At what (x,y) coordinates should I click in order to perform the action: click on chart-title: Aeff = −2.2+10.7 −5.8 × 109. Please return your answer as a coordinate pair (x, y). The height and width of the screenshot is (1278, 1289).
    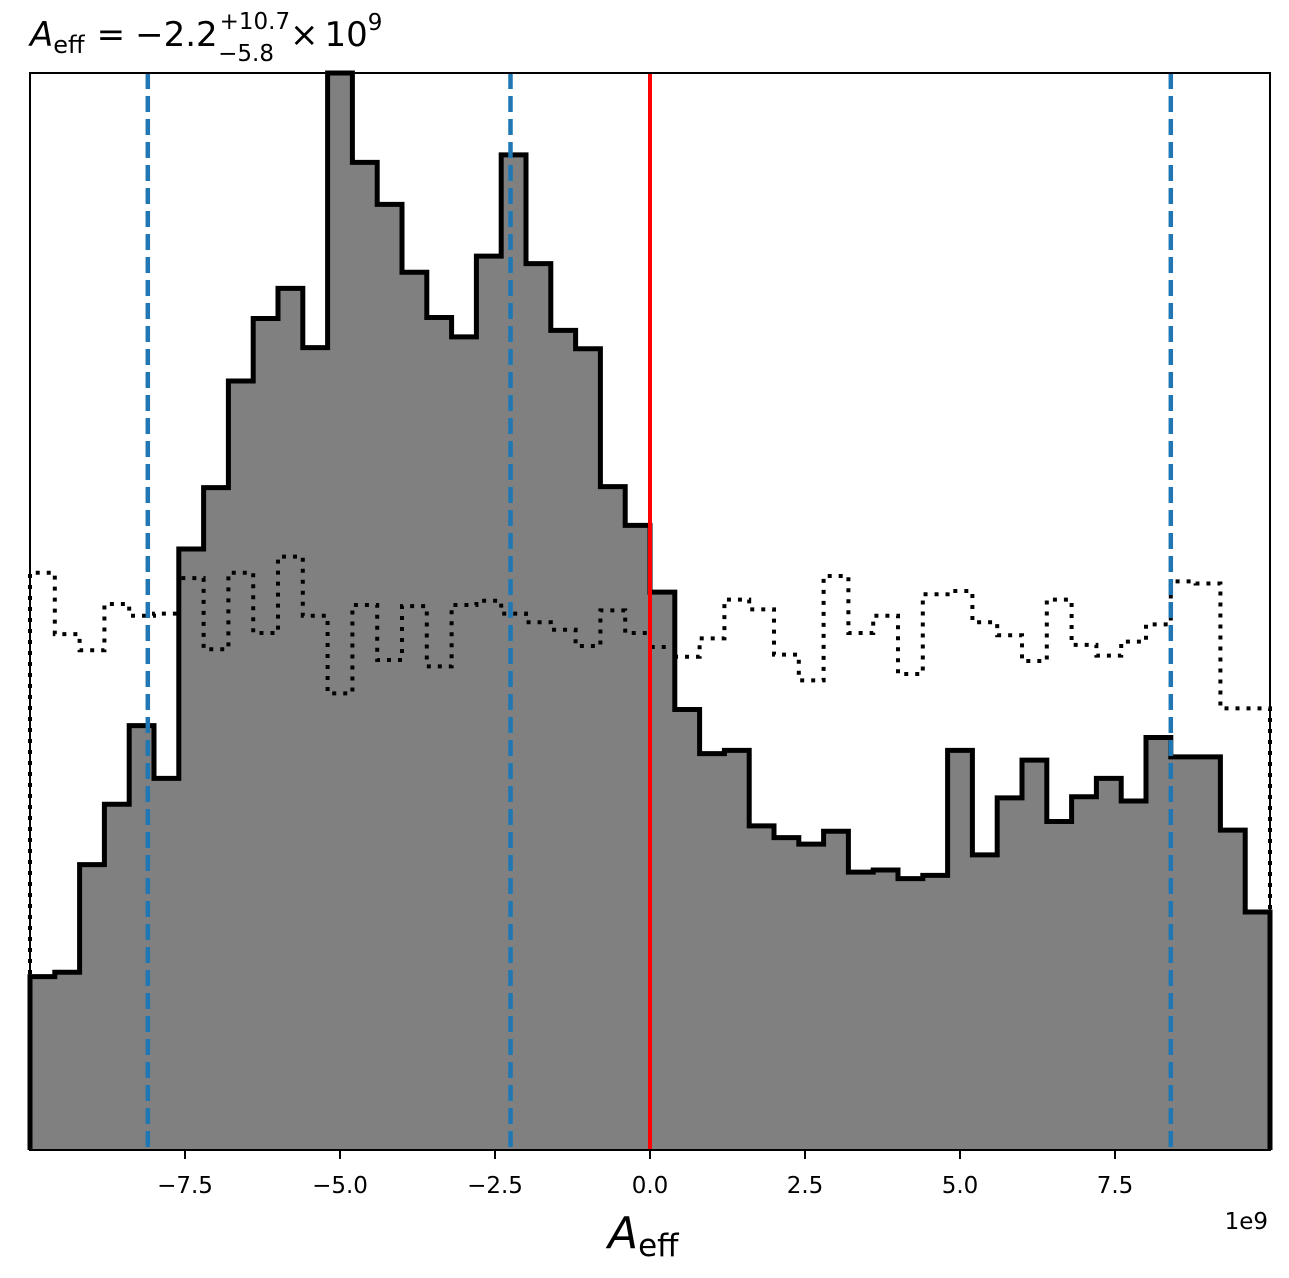
    Looking at the image, I should click on (205, 38).